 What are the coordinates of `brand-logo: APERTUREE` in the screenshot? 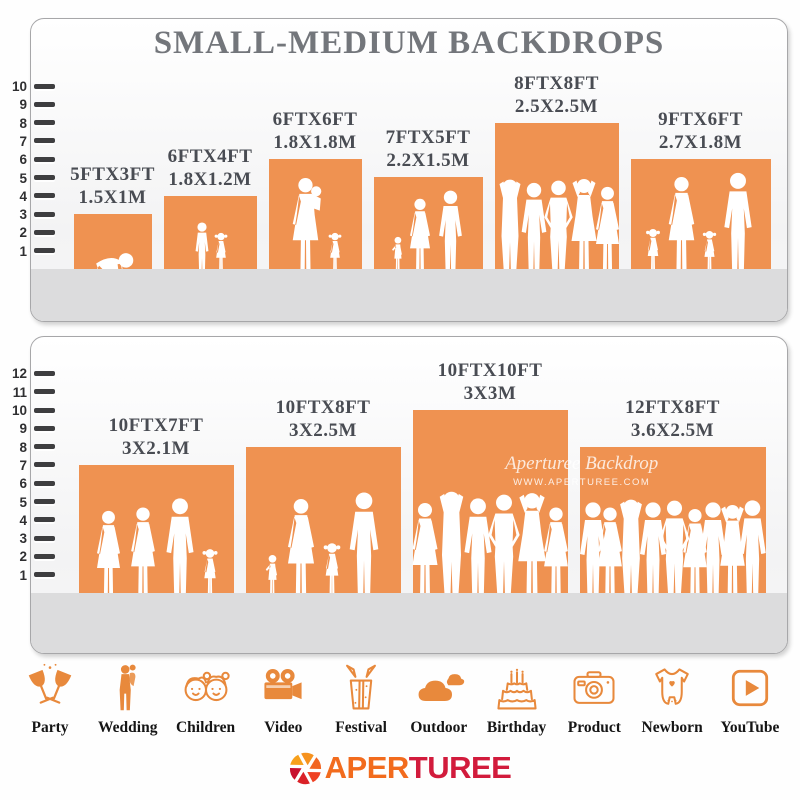 It's located at (400, 768).